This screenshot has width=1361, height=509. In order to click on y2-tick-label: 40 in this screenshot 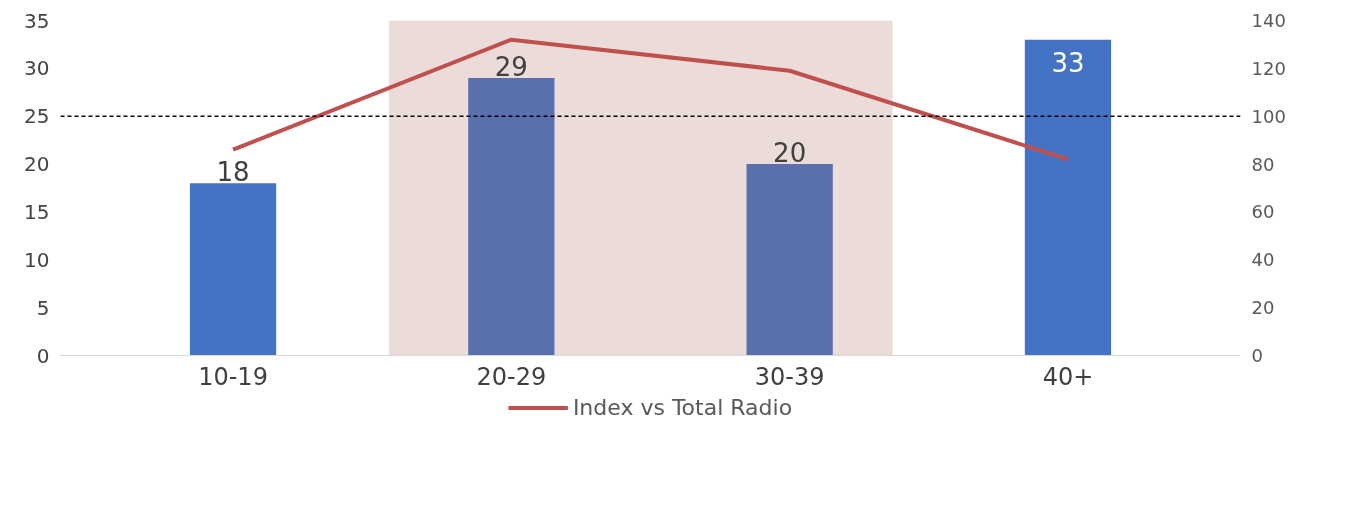, I will do `click(1263, 260)`.